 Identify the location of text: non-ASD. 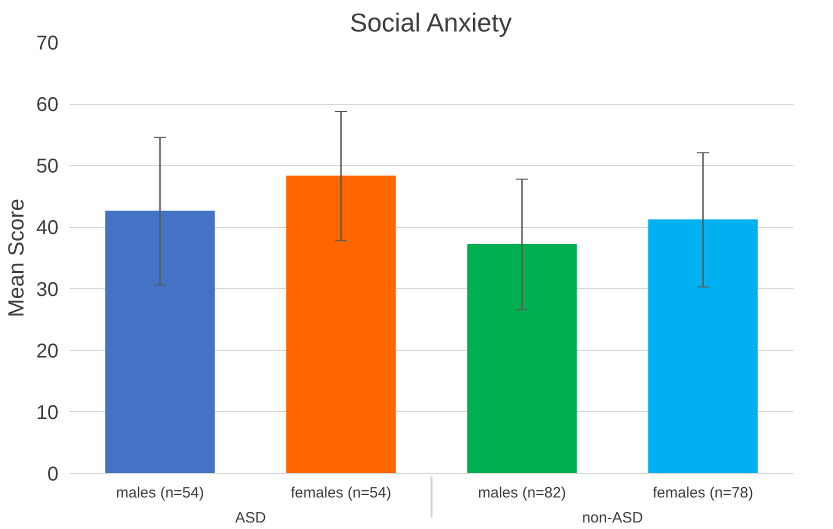
(613, 518).